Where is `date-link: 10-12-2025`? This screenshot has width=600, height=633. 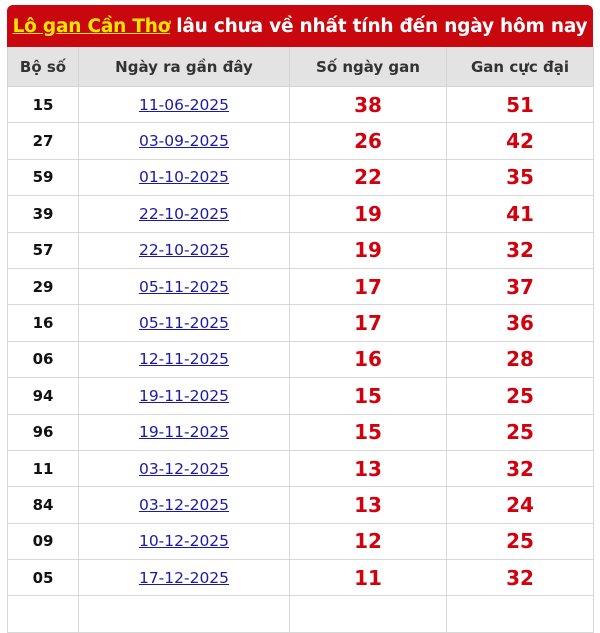
date-link: 10-12-2025 is located at coordinates (184, 541).